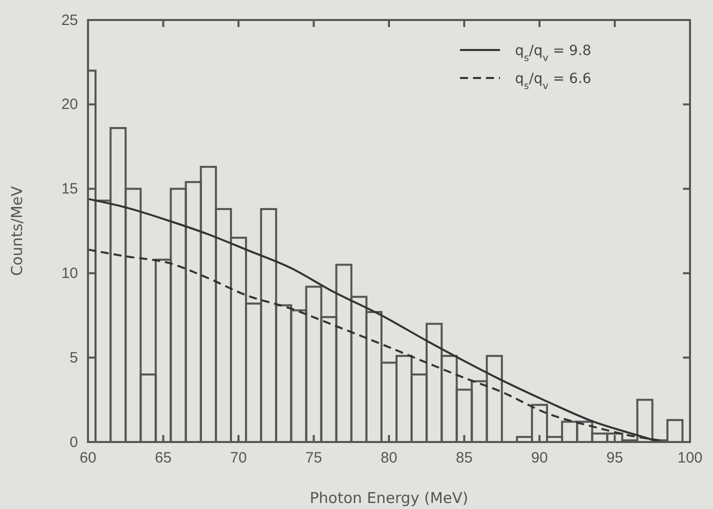 The image size is (713, 509). What do you see at coordinates (389, 498) in the screenshot?
I see `x-axis-title: Photon Energy (MeV)` at bounding box center [389, 498].